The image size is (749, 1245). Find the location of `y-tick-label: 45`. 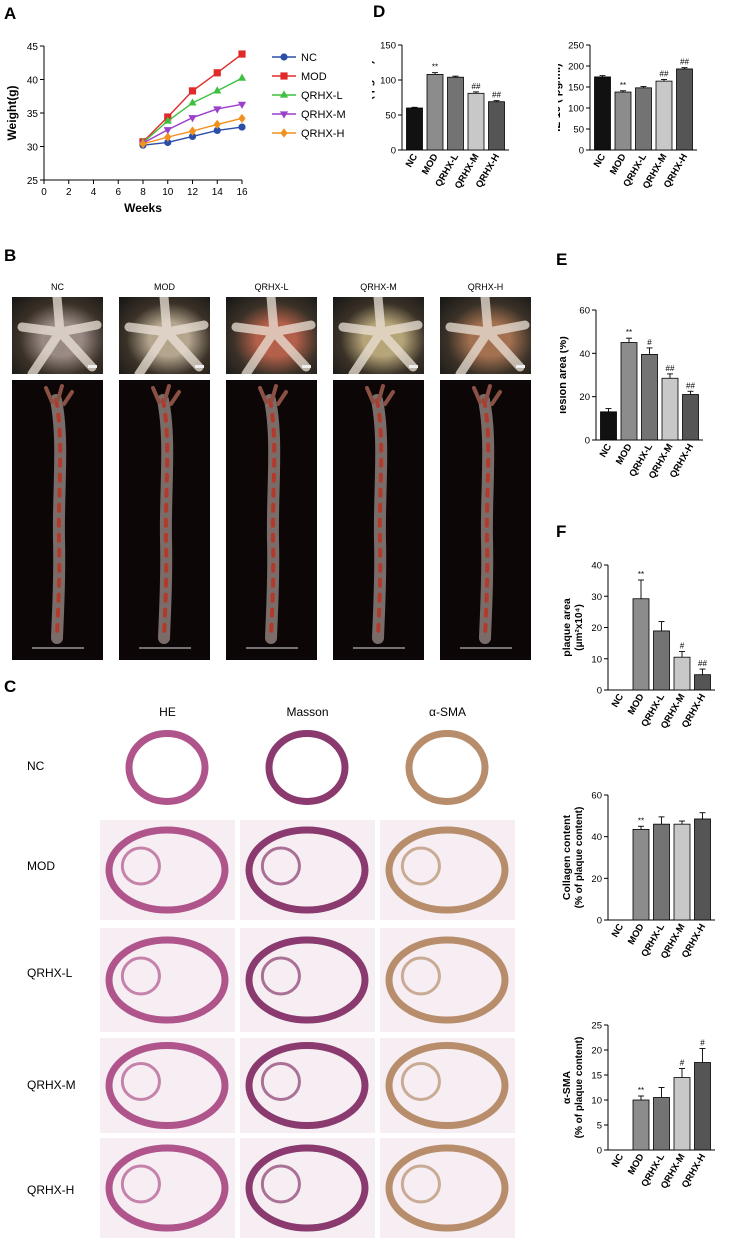

y-tick-label: 45 is located at coordinates (33, 47).